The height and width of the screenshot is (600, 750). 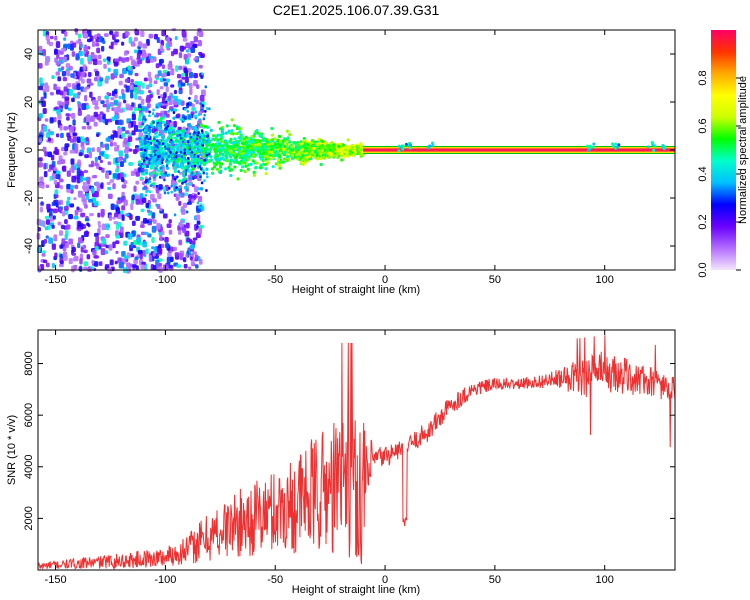 I want to click on colorbar-ticks: 0.0 0.2 0.4 0.6 0.8, so click(x=719, y=174).